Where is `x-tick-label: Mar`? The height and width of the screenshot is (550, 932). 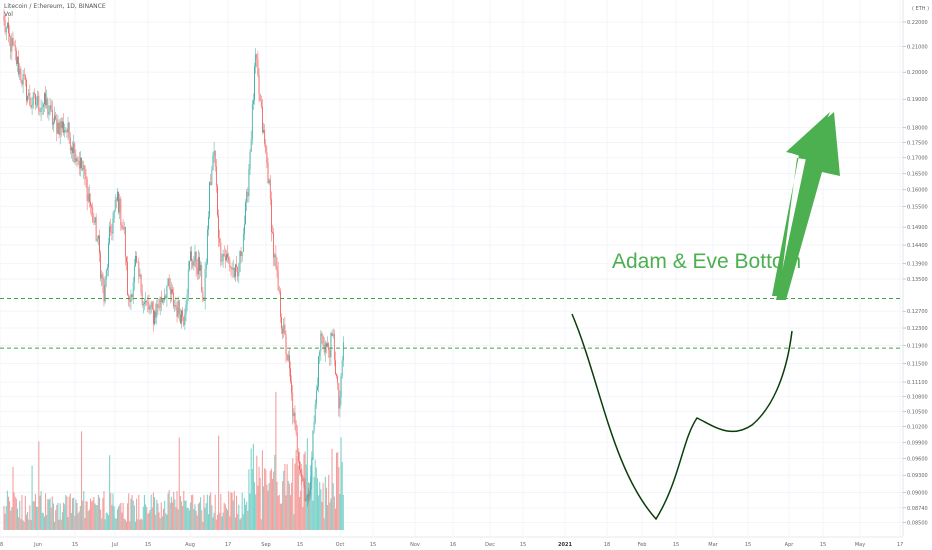 x-tick-label: Mar is located at coordinates (713, 545).